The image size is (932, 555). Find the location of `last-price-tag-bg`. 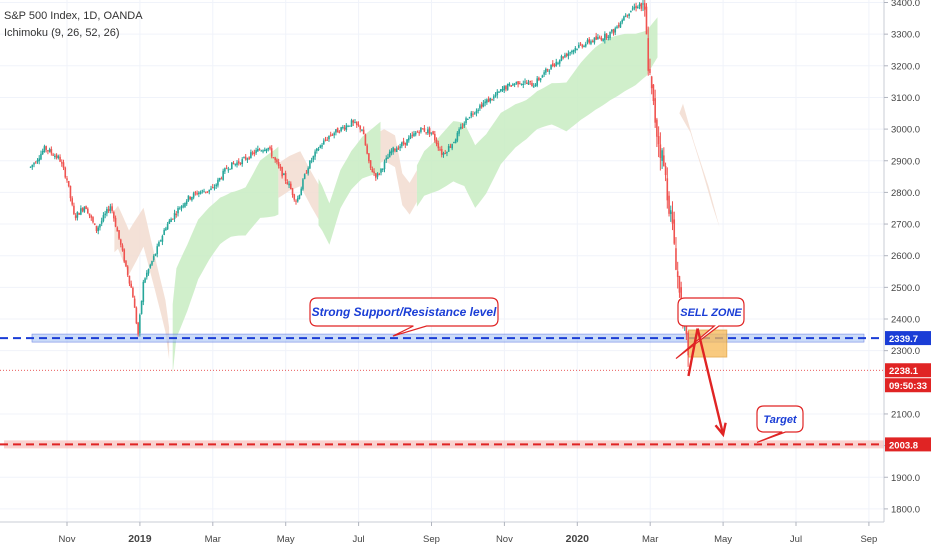

last-price-tag-bg is located at coordinates (908, 370).